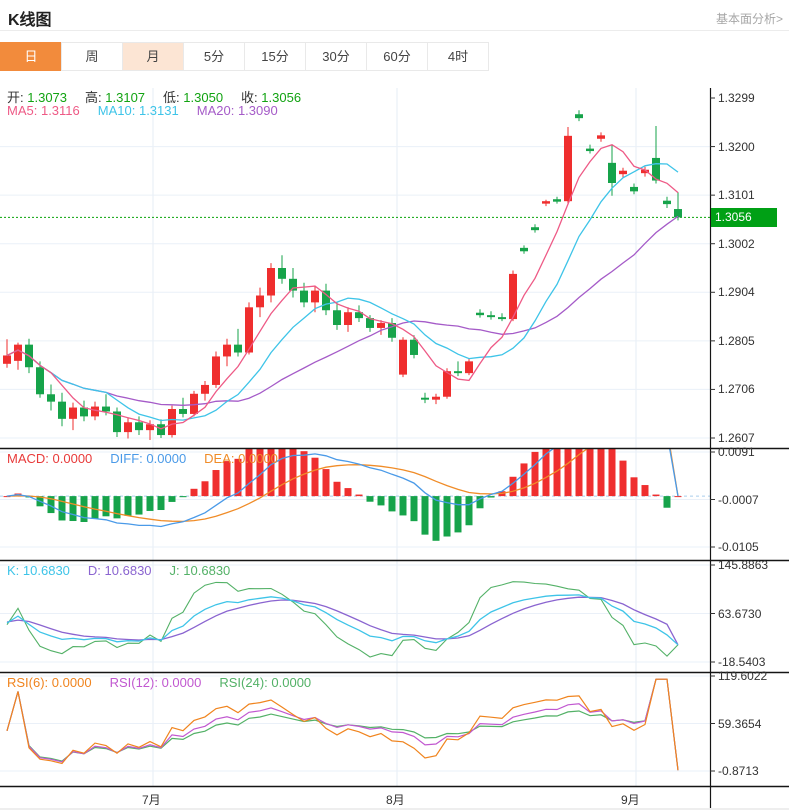 Image resolution: width=789 pixels, height=810 pixels. What do you see at coordinates (736, 195) in the screenshot?
I see `y-axis-label: 1.3101` at bounding box center [736, 195].